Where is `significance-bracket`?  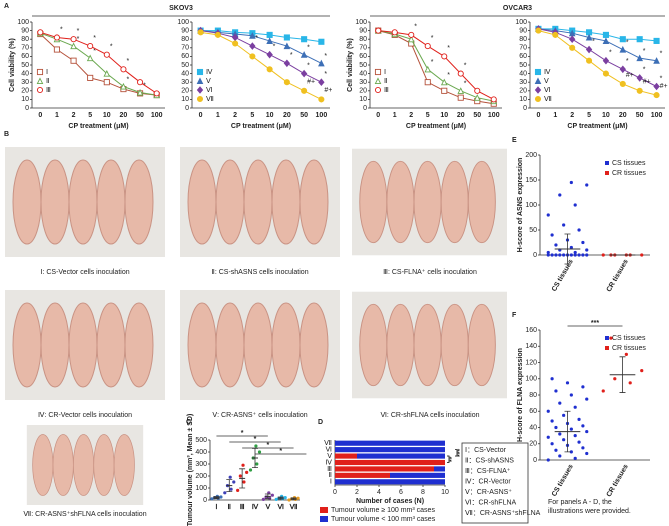
significance-bracket is located at coordinates (456, 453).